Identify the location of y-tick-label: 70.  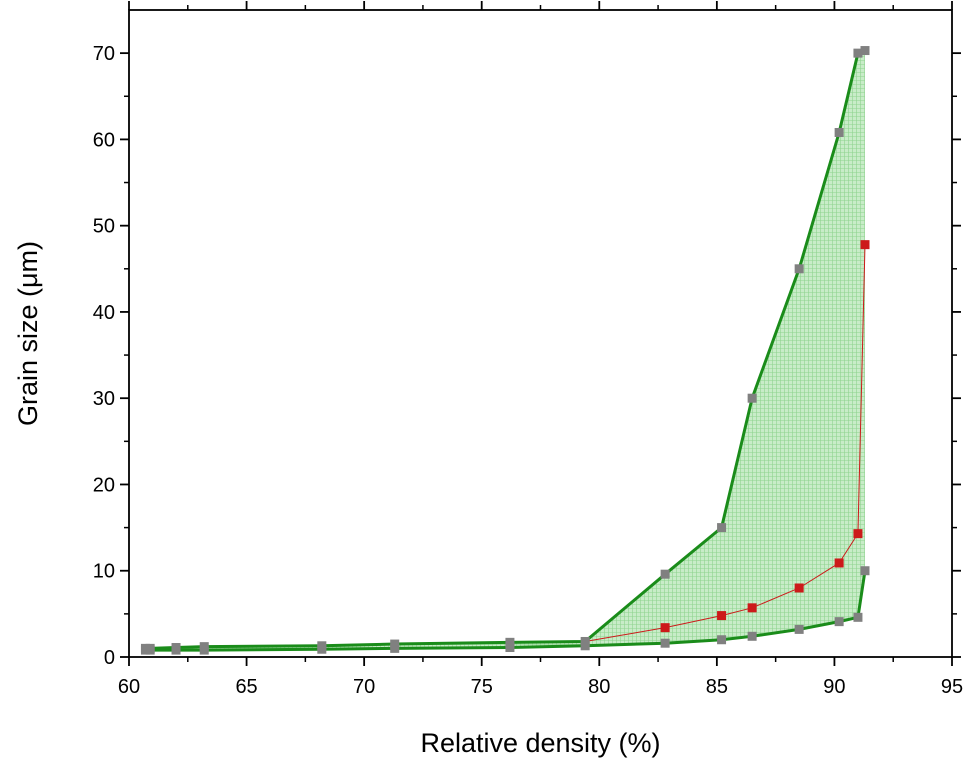
(104, 54).